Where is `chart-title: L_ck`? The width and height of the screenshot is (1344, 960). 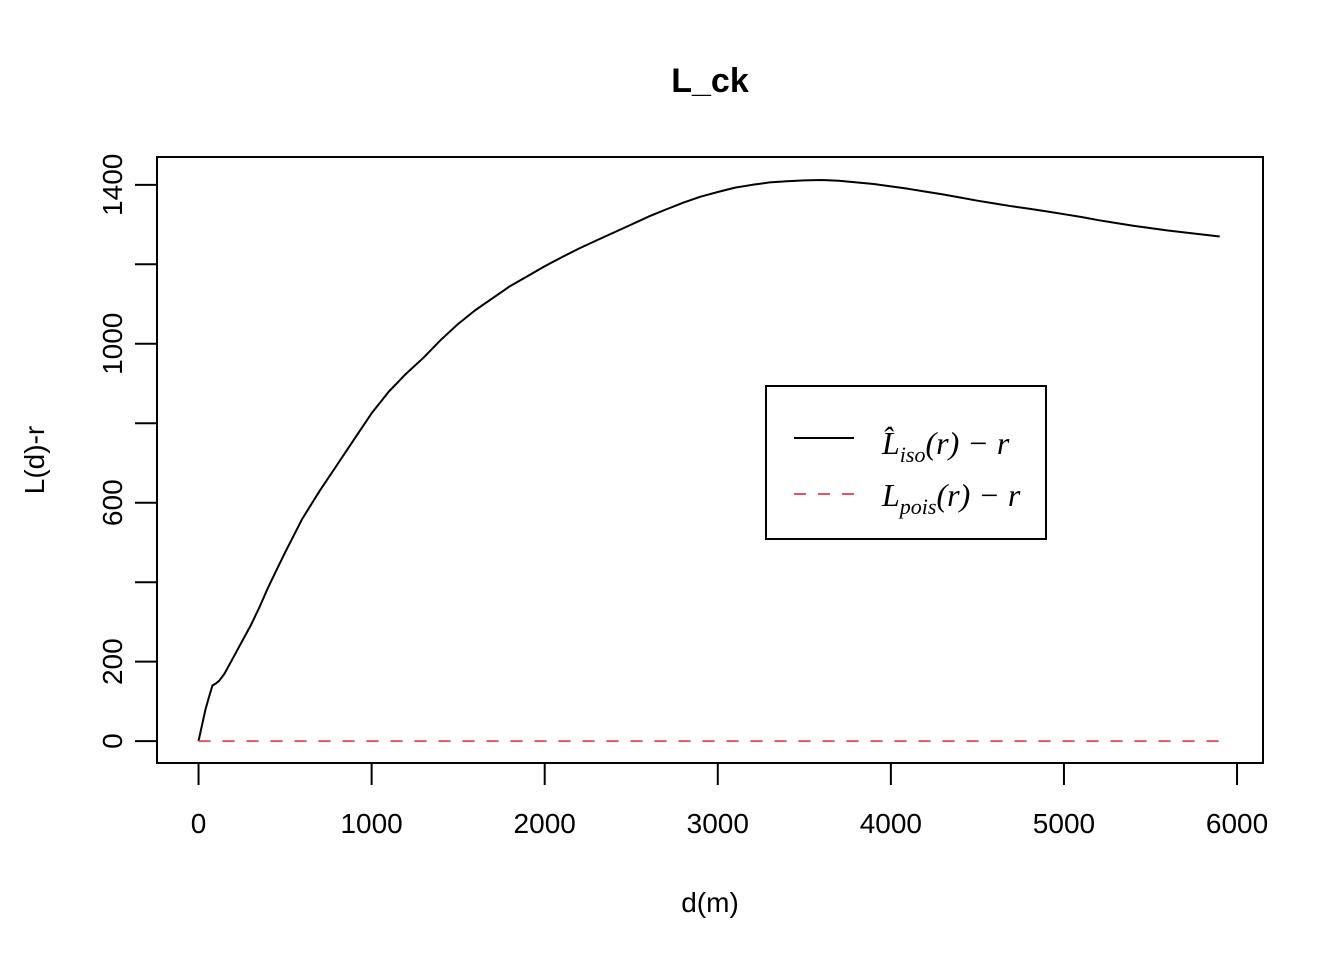 chart-title: L_ck is located at coordinates (710, 81).